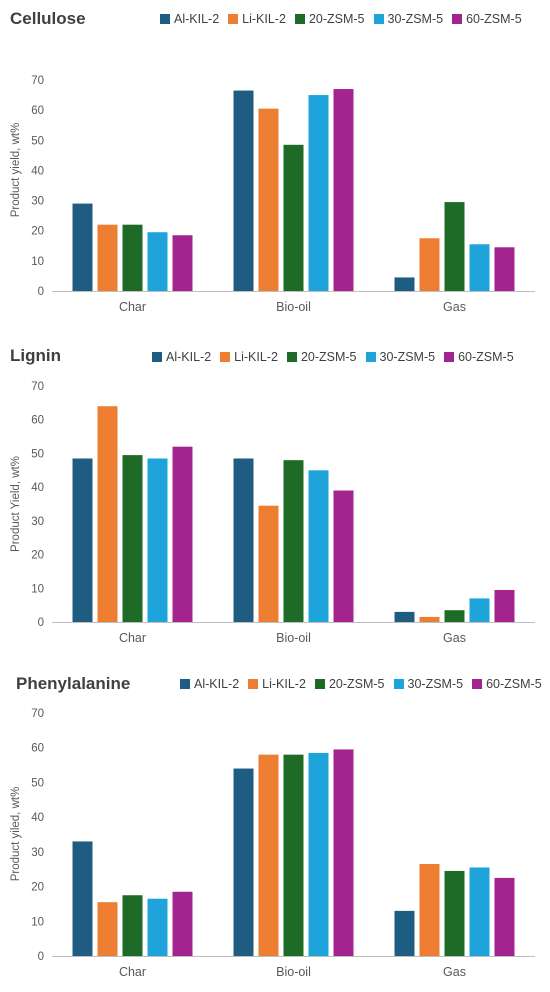 This screenshot has height=992, width=550. What do you see at coordinates (73, 683) in the screenshot?
I see `chart-title: Phenylalanine` at bounding box center [73, 683].